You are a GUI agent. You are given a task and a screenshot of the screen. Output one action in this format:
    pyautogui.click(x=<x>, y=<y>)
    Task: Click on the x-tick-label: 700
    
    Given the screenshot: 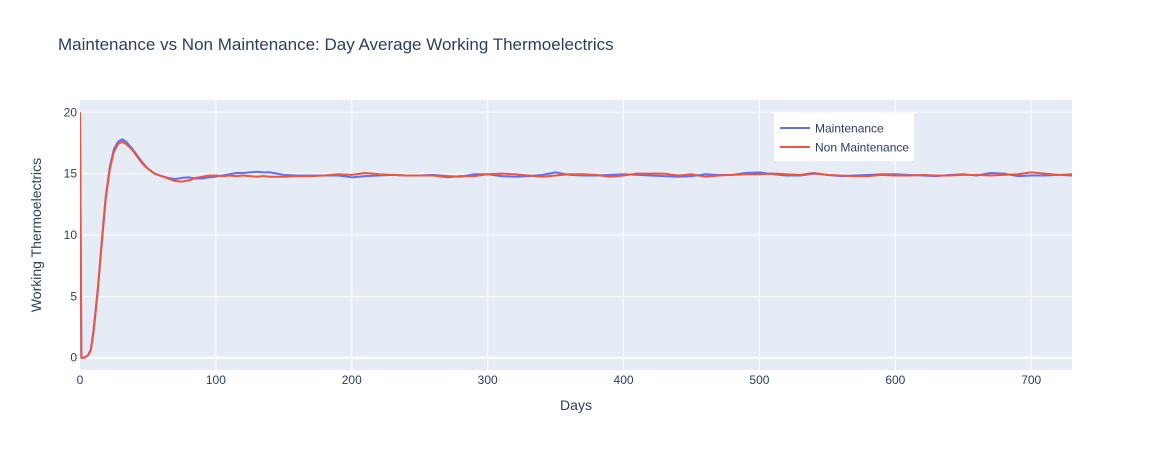 What is the action you would take?
    pyautogui.click(x=1031, y=380)
    